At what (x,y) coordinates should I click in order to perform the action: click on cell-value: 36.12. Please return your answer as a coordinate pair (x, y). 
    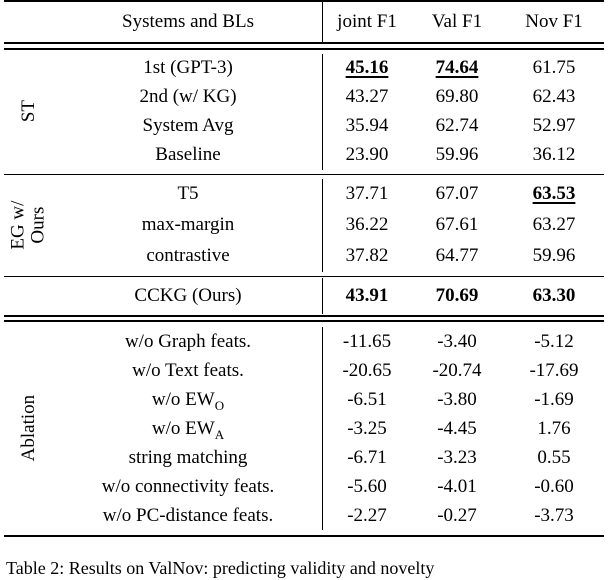
    Looking at the image, I should click on (554, 154).